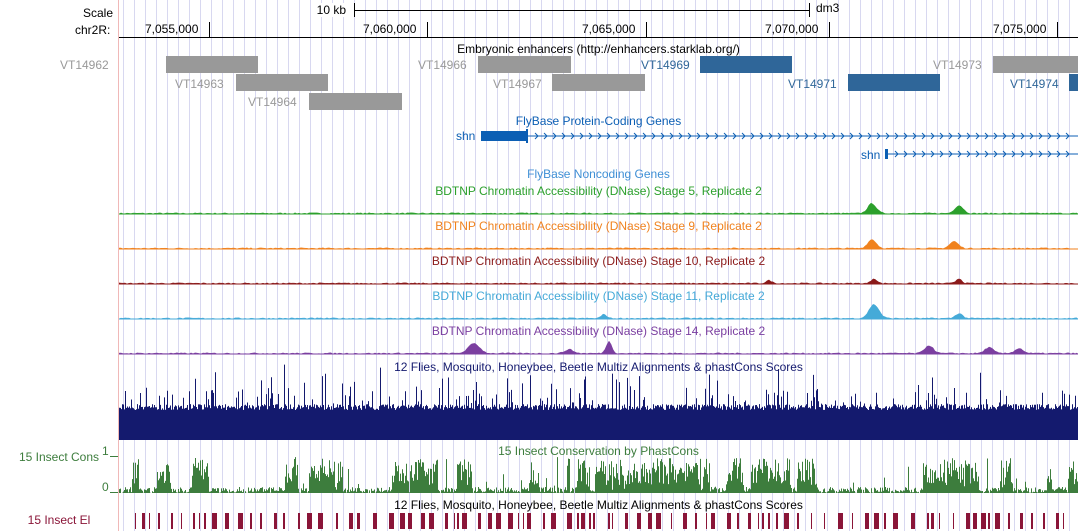 The height and width of the screenshot is (531, 1078). I want to click on gene-label-shn-isoform: shn, so click(871, 155).